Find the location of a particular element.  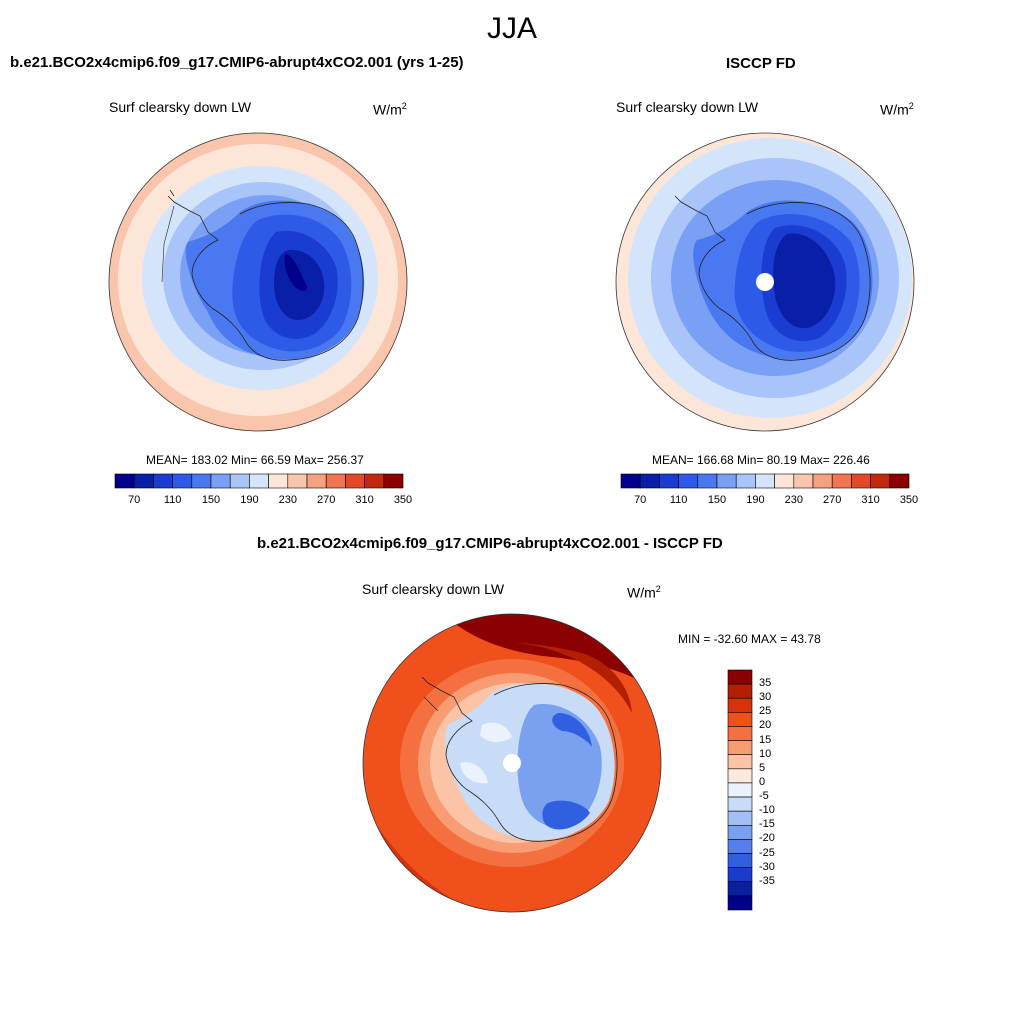

model-units-label: W/m2 is located at coordinates (390, 109).